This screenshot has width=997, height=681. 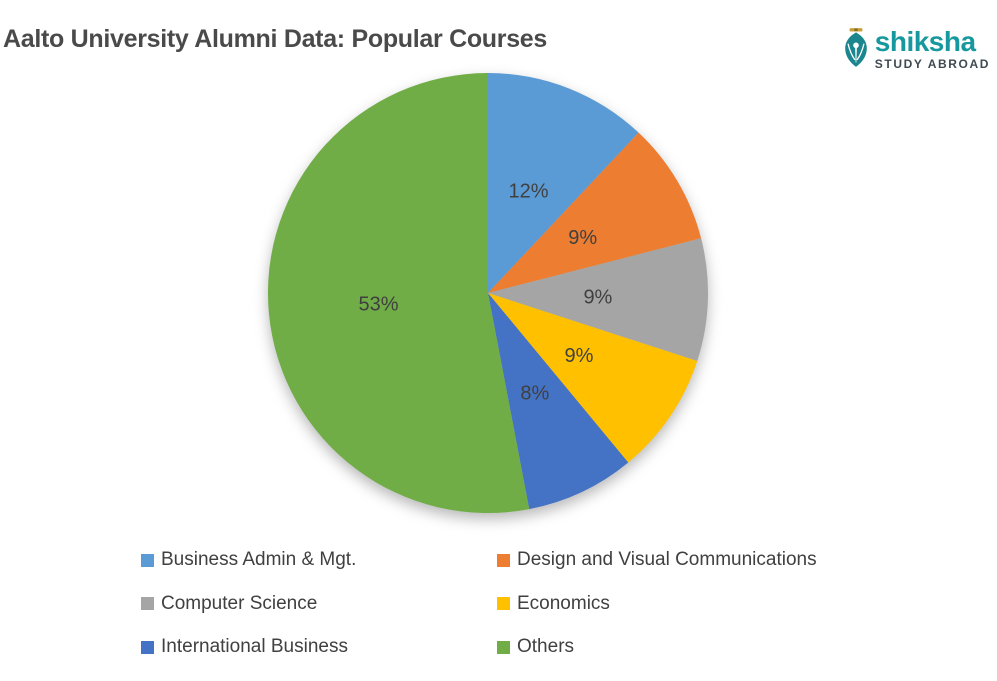 What do you see at coordinates (254, 646) in the screenshot?
I see `legend-label-international-business: International Business` at bounding box center [254, 646].